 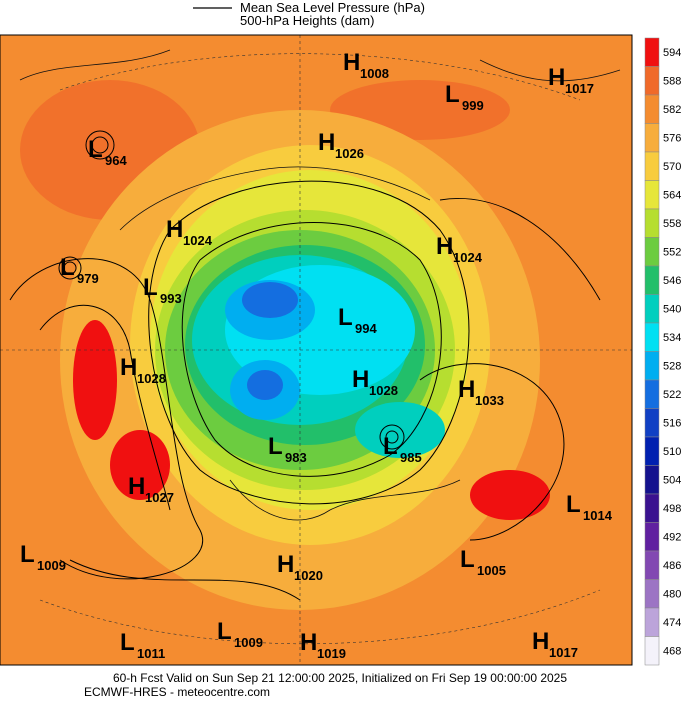 What do you see at coordinates (88, 278) in the screenshot?
I see `pressure-center-value: 979` at bounding box center [88, 278].